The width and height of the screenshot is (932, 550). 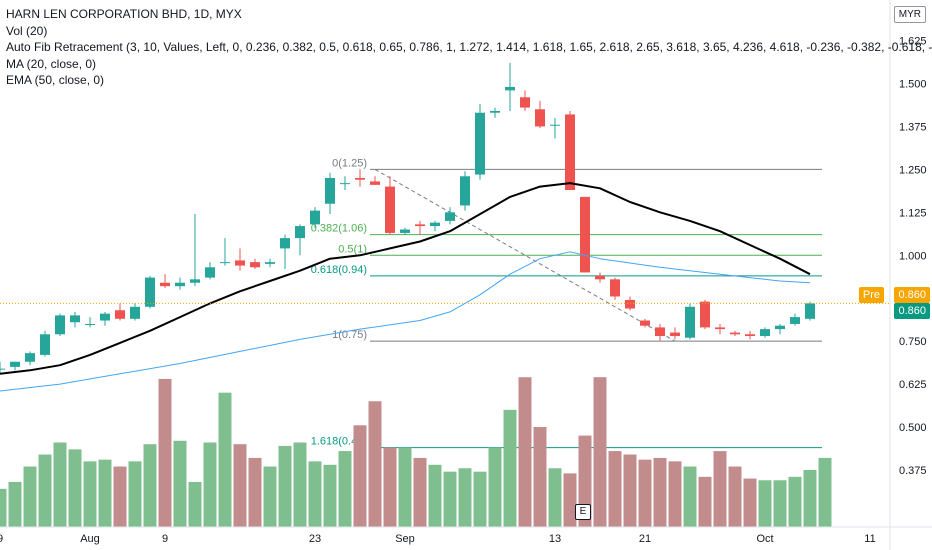 What do you see at coordinates (352, 249) in the screenshot?
I see `fib-level-label: 0.5(1)` at bounding box center [352, 249].